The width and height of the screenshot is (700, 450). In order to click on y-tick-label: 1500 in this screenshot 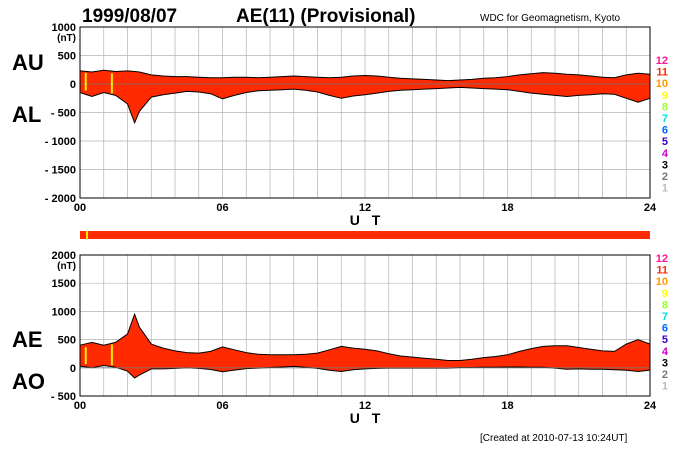, I will do `click(64, 284)`.